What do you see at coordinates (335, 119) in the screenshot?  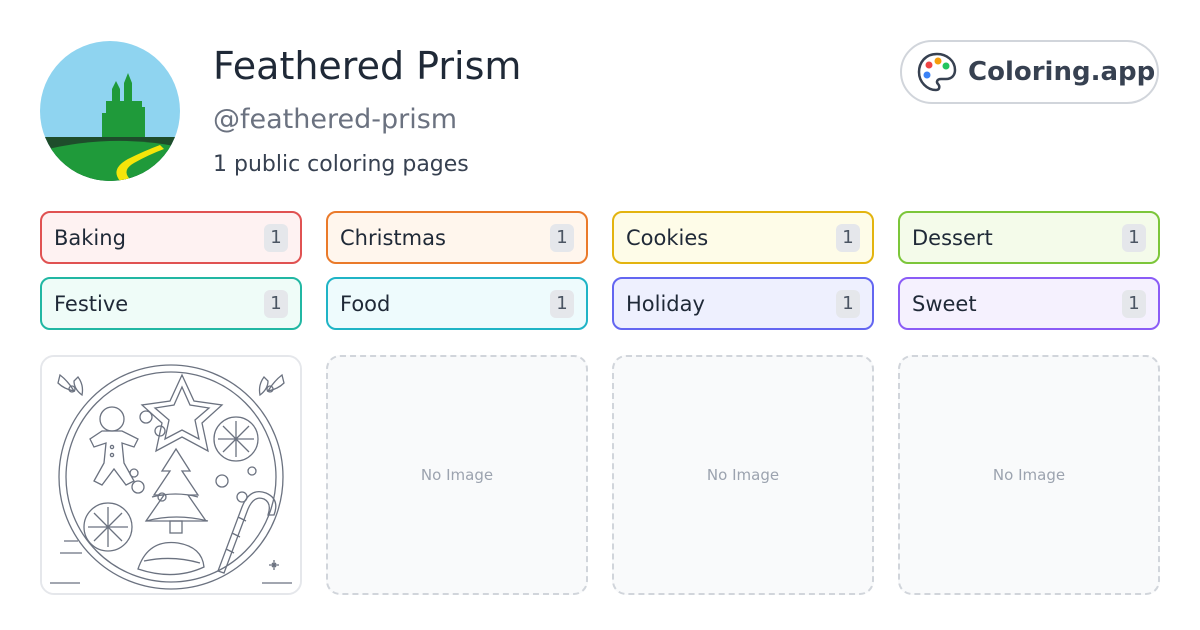 I see `profile-handle: @feathered-prism` at bounding box center [335, 119].